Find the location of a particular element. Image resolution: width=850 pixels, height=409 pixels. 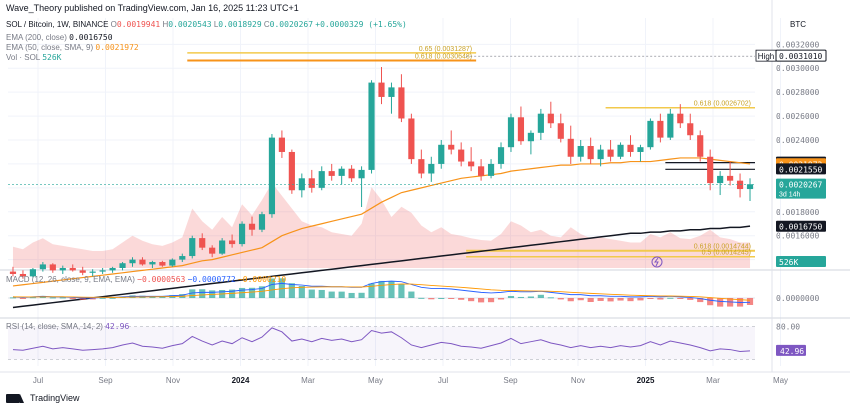

rsi-line is located at coordinates (381, 340).